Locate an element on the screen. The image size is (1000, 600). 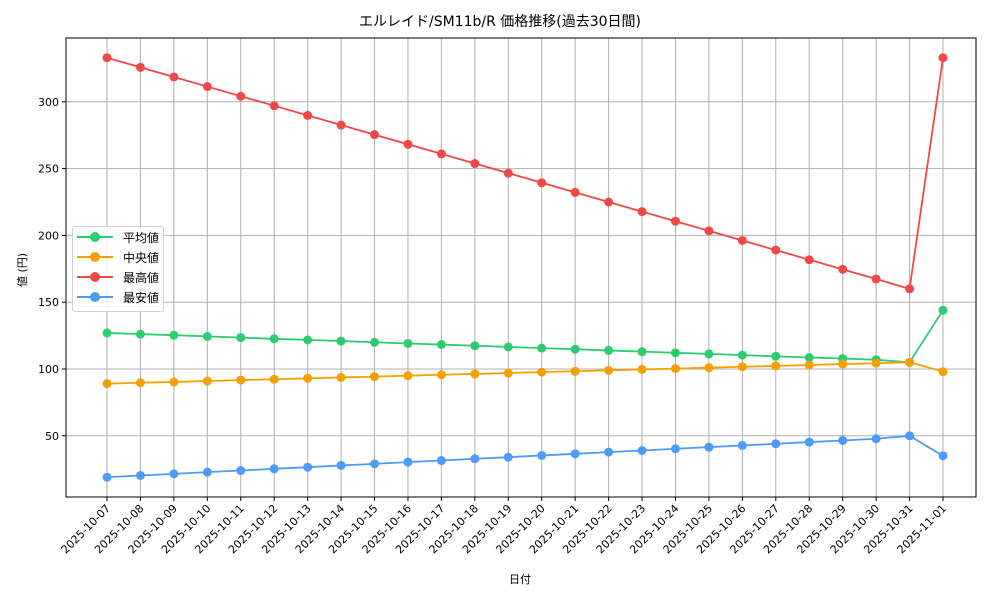
y-tick-label: 50 is located at coordinates (52, 436).